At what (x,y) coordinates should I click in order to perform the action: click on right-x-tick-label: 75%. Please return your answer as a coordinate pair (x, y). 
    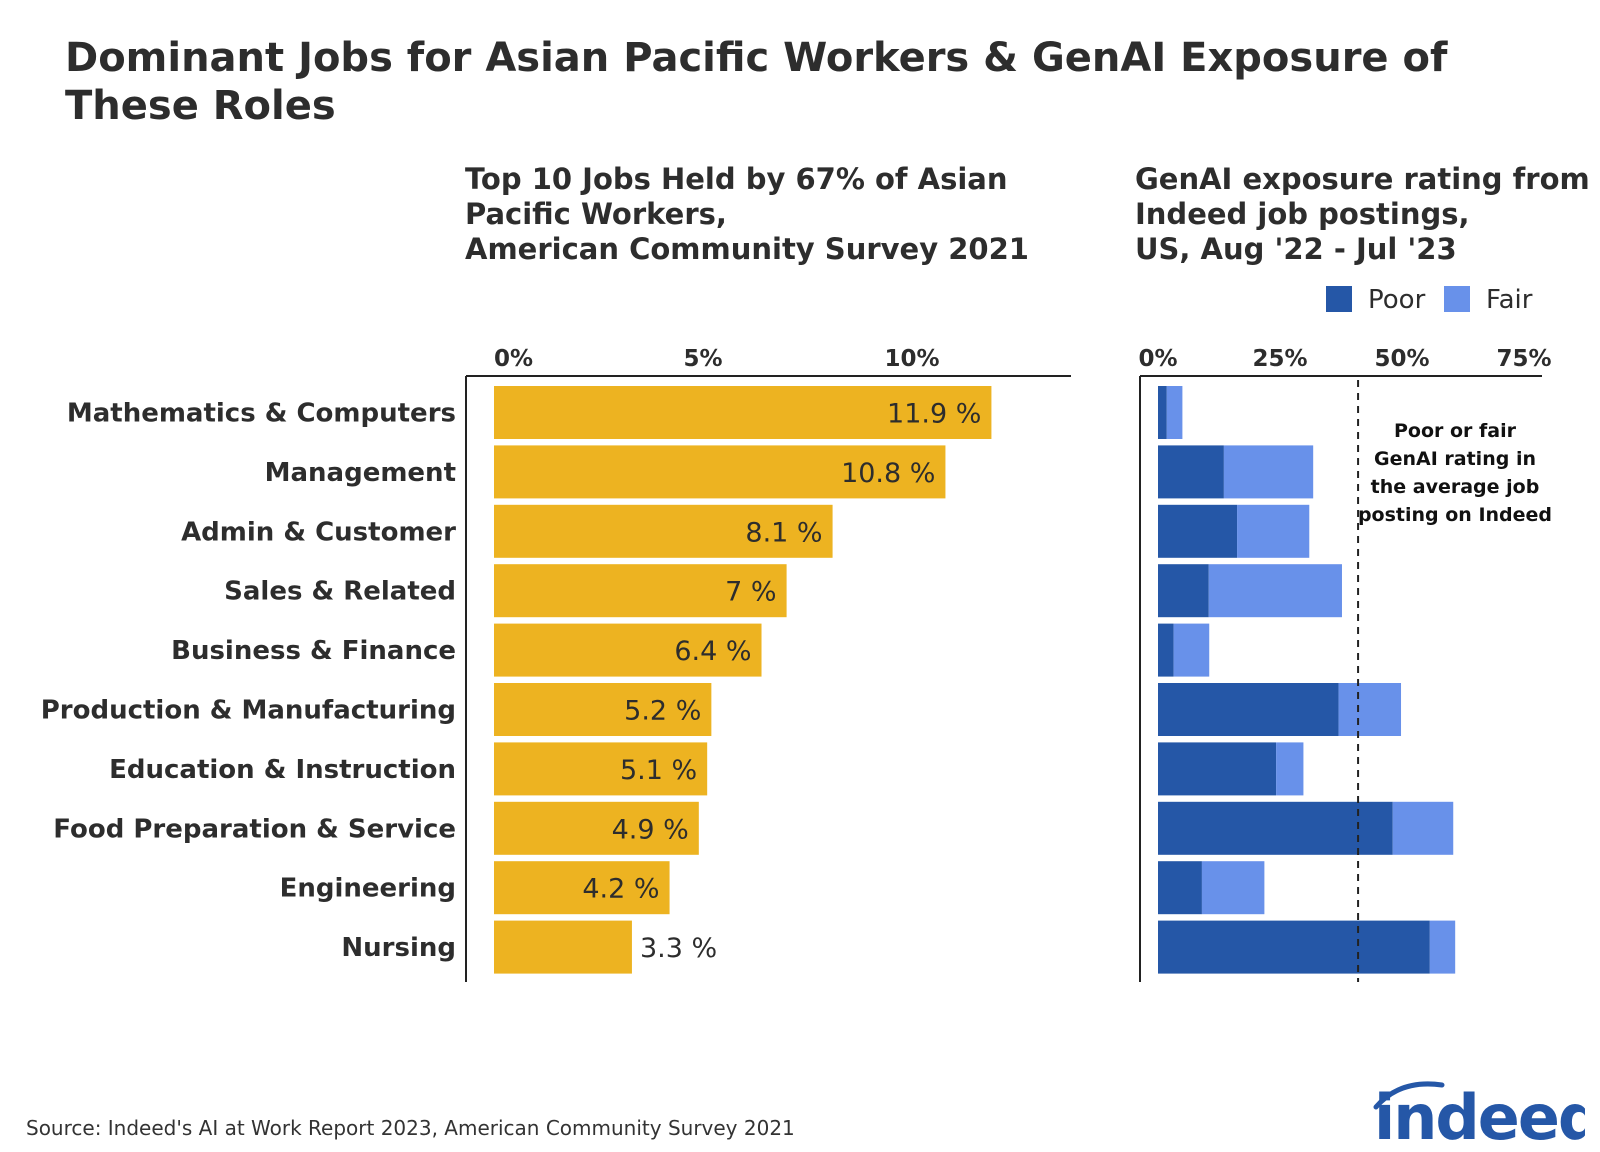
    Looking at the image, I should click on (1523, 359).